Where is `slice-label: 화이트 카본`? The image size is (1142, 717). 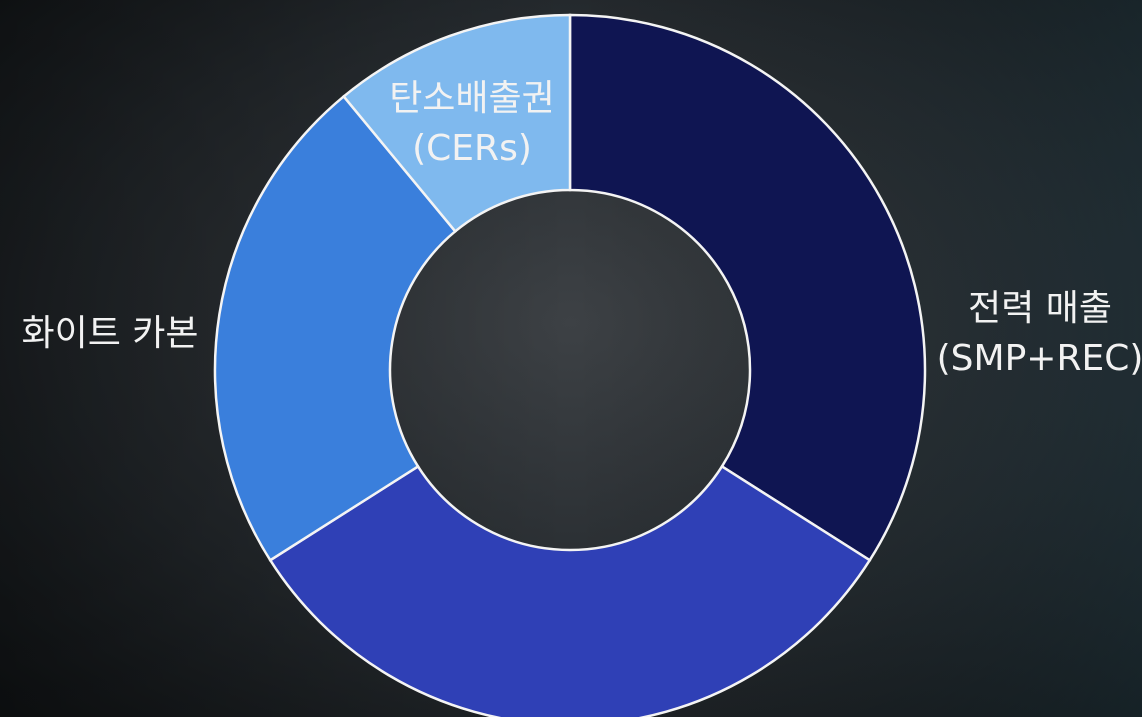 slice-label: 화이트 카본 is located at coordinates (109, 333).